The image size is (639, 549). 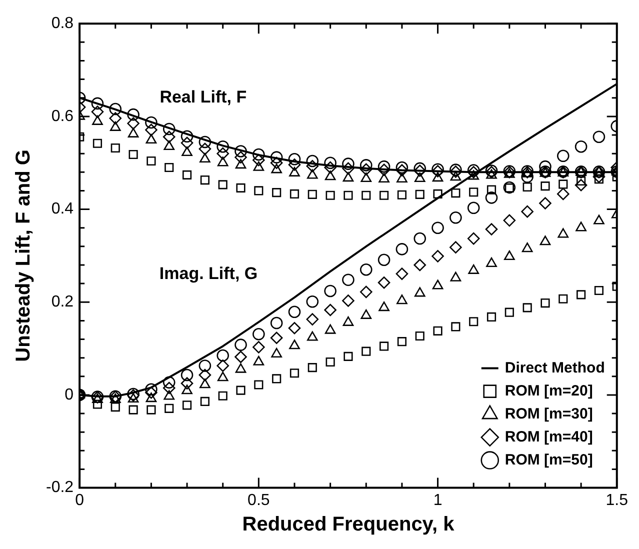 I want to click on y-tick-label: 0, so click(x=69, y=395).